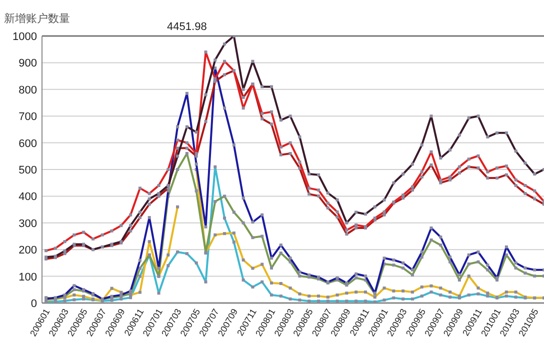  What do you see at coordinates (27, 277) in the screenshot?
I see `y-tick-label: 100` at bounding box center [27, 277].